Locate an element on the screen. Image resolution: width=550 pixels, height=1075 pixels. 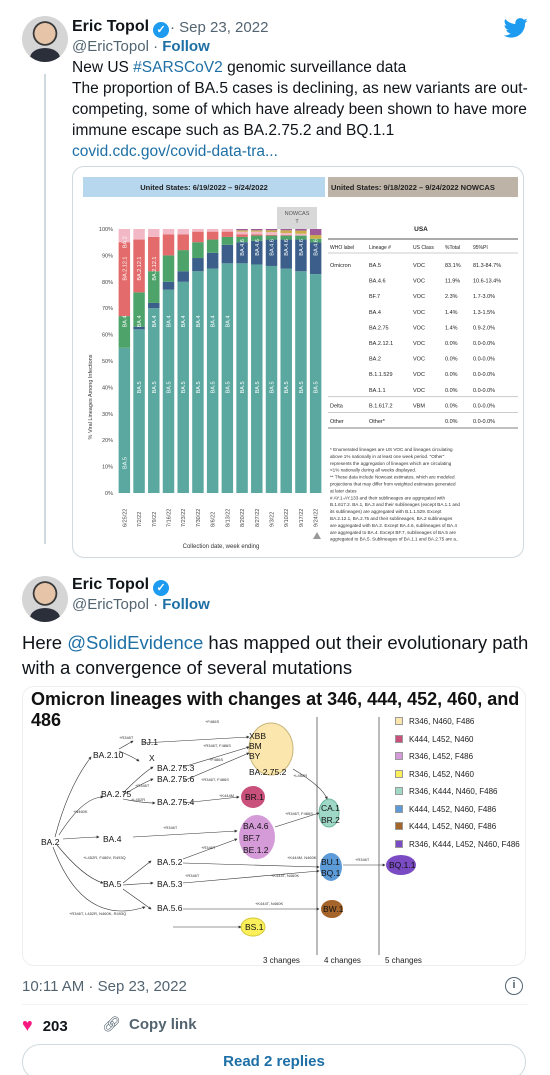
table-cell: VBM is located at coordinates (419, 406).